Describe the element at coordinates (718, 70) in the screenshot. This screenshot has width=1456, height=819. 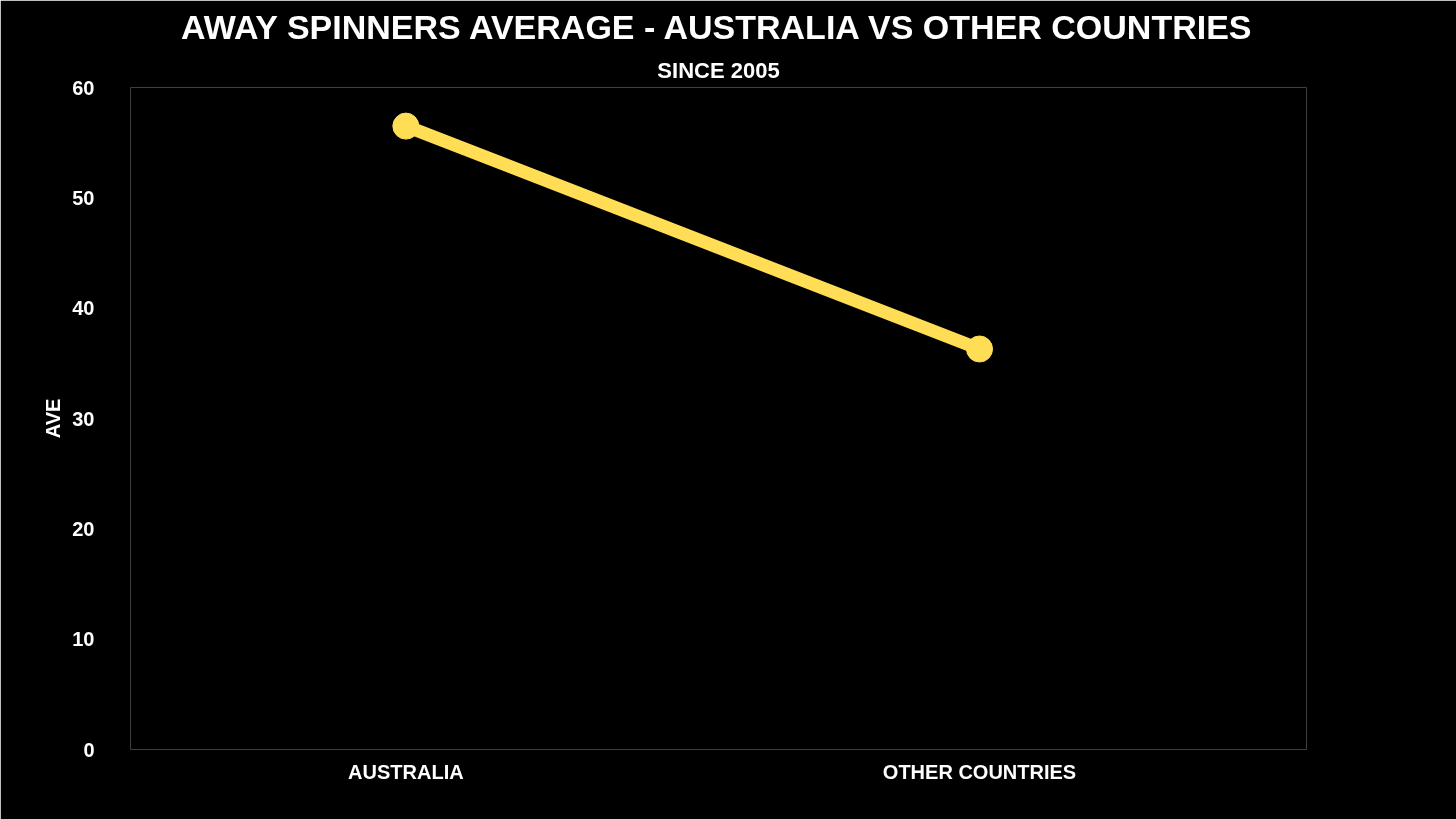
I see `chart-subtitle: SINCE 2005` at that location.